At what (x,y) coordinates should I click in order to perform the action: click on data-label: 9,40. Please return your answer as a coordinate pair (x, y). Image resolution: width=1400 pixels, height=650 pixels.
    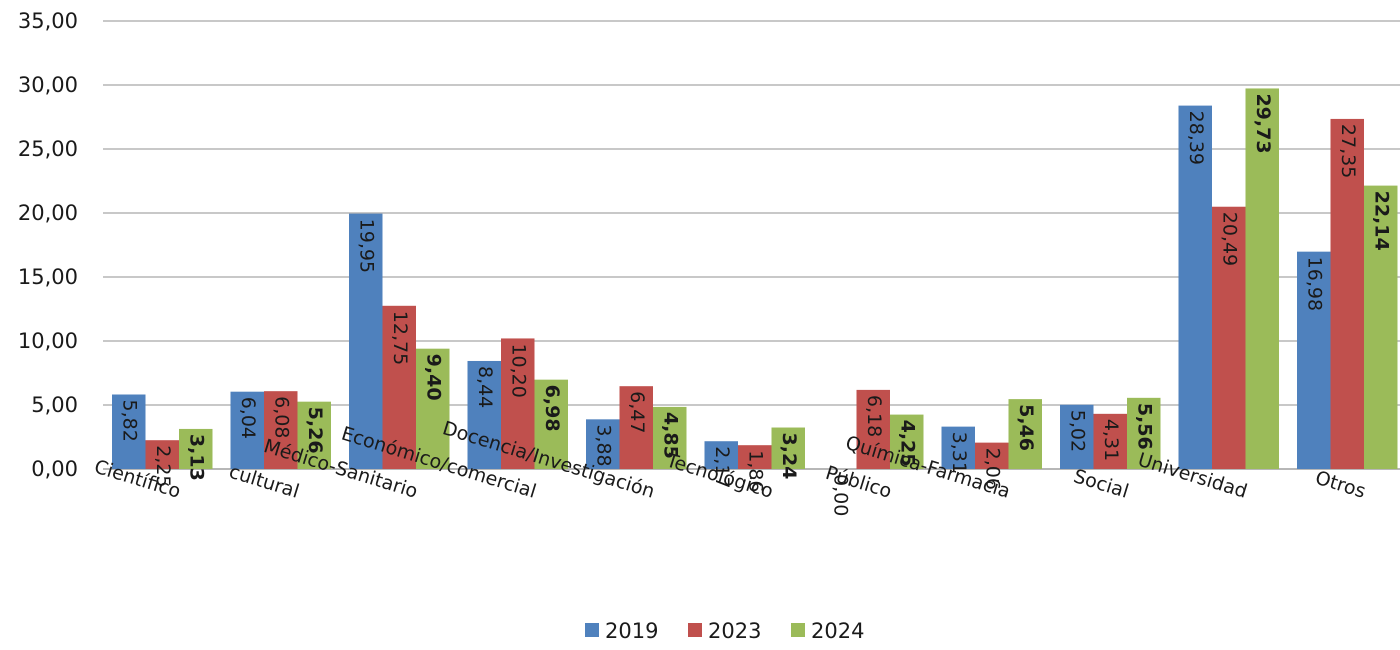
    Looking at the image, I should click on (433, 377).